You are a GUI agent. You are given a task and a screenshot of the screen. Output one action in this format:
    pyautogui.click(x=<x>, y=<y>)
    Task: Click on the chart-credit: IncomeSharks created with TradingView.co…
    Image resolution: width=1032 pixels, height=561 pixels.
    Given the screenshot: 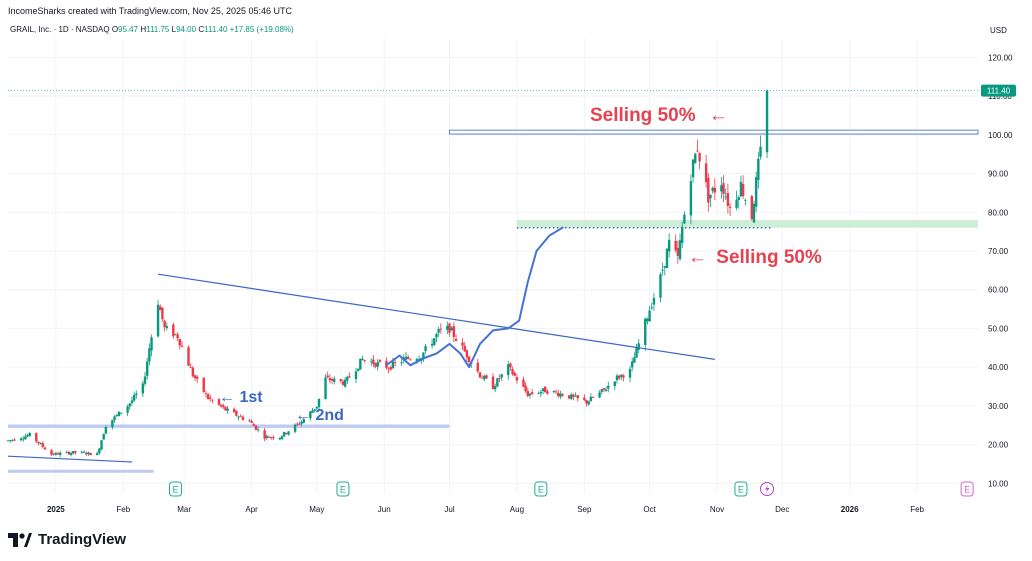 What is the action you would take?
    pyautogui.click(x=150, y=11)
    